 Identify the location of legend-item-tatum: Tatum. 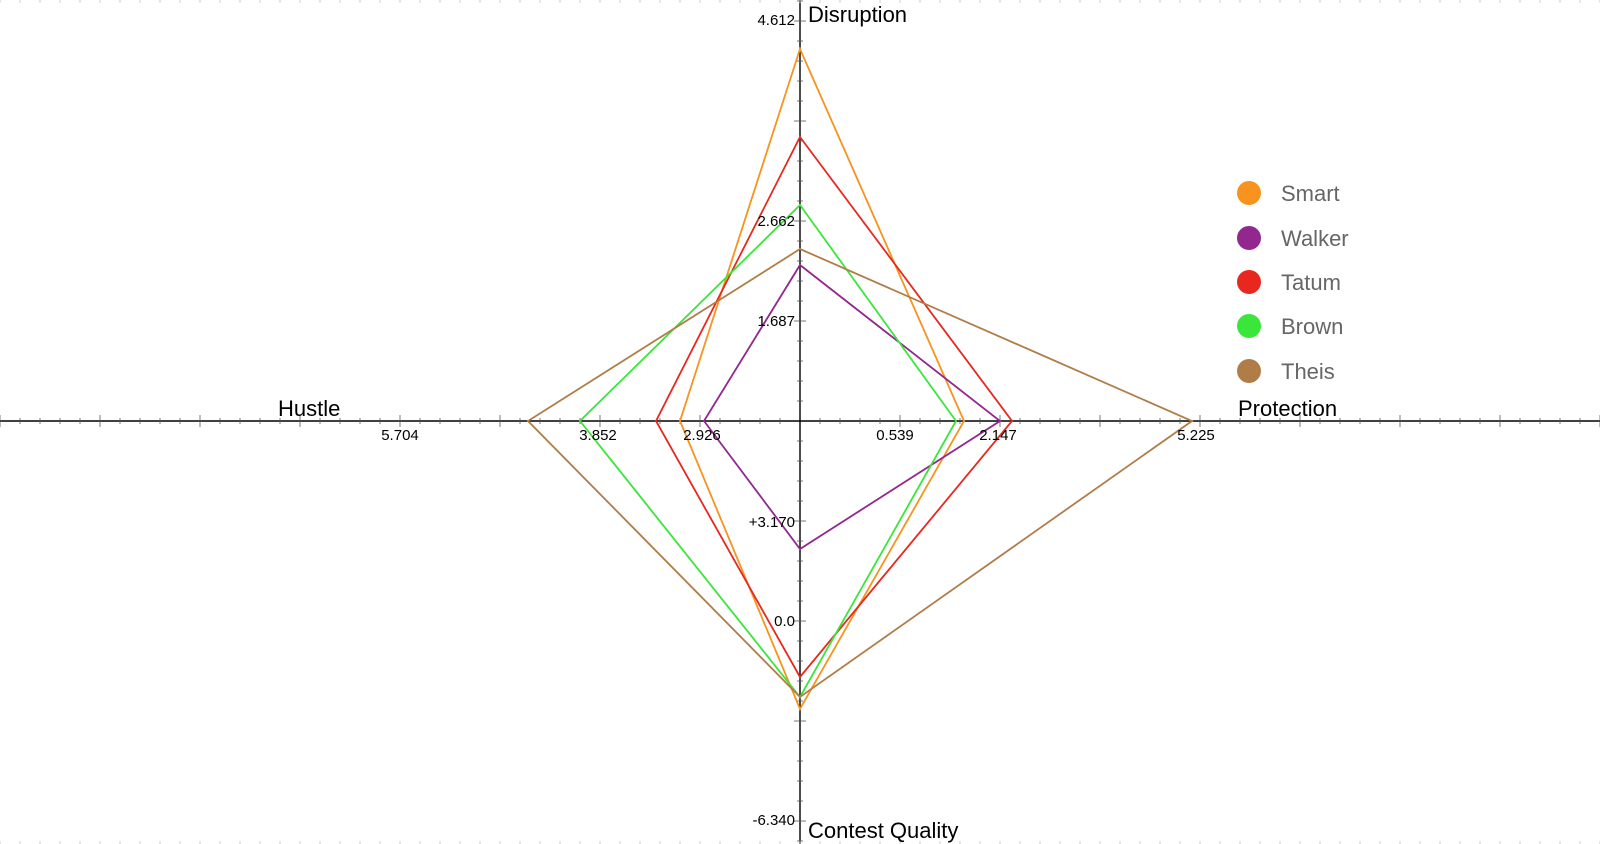
(1289, 282).